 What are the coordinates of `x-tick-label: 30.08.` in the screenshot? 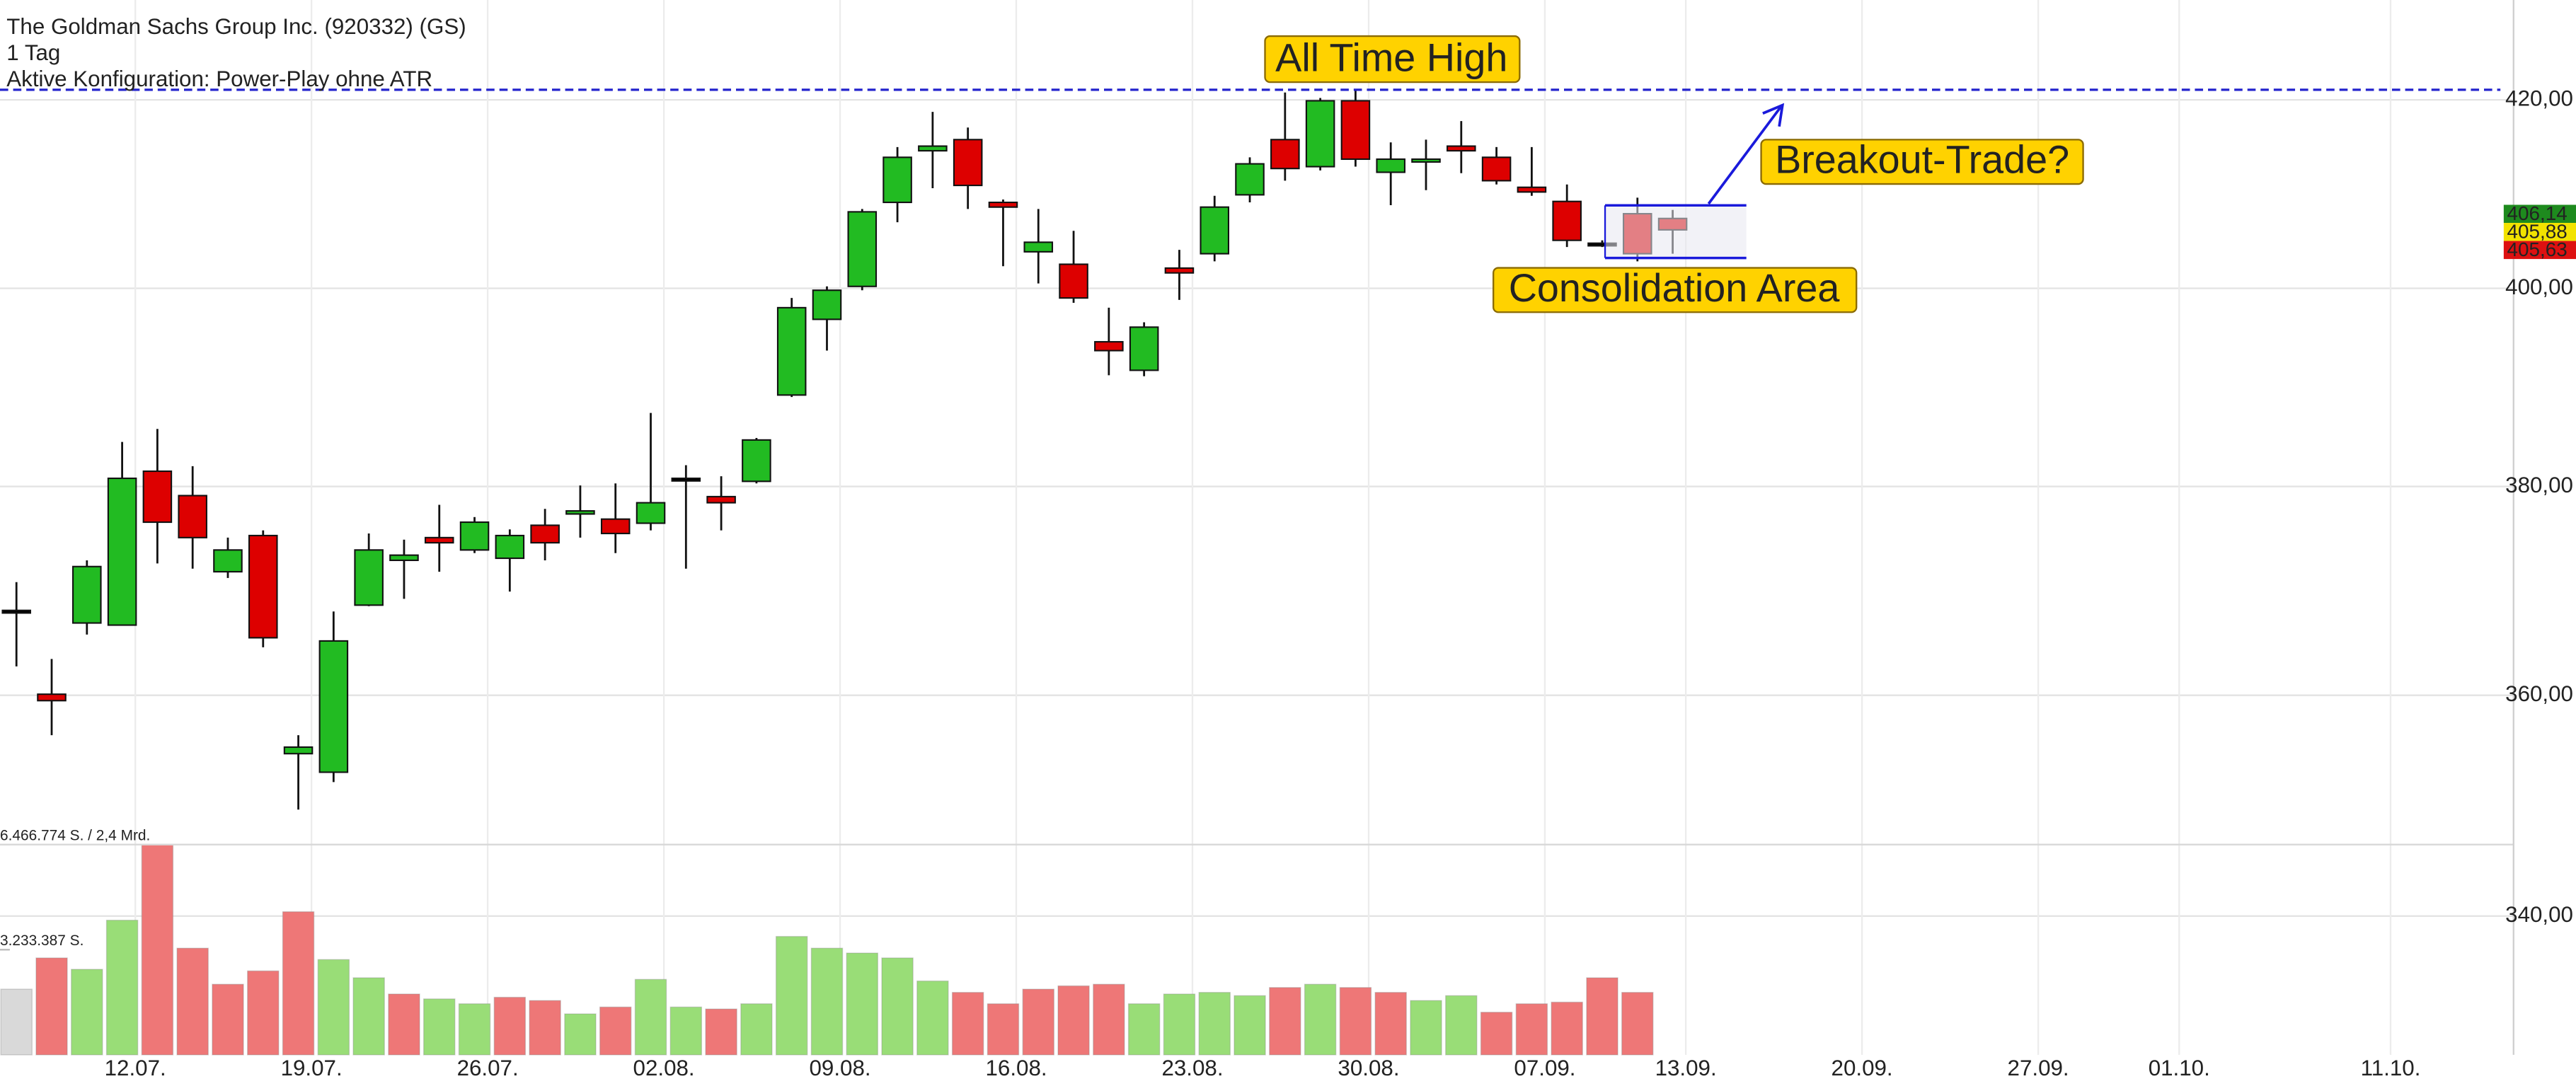 It's located at (1368, 1068).